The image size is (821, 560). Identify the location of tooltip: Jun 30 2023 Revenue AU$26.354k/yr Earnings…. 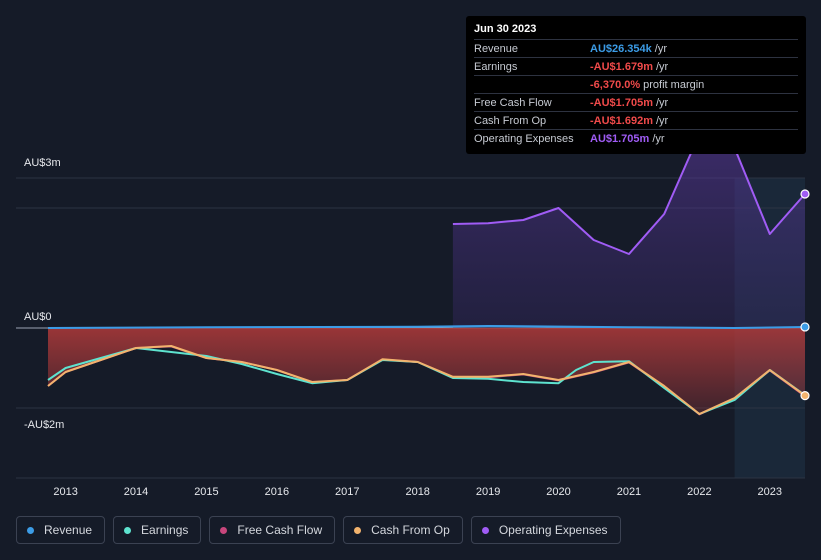
(636, 85).